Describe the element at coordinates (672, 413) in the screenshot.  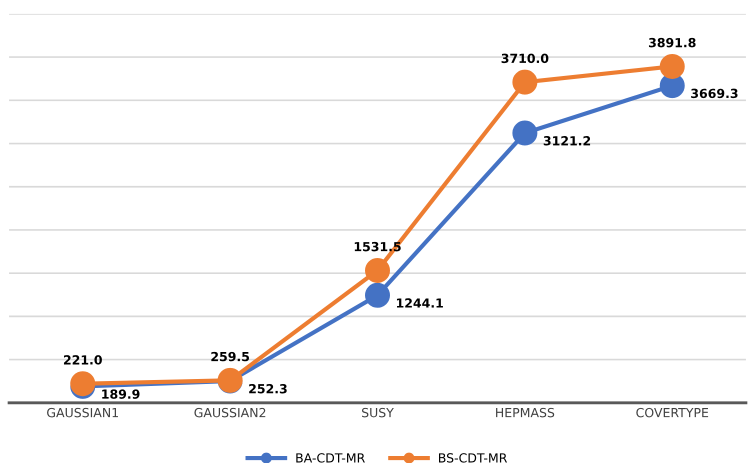
I see `x-tick-label: COVERTYPE` at that location.